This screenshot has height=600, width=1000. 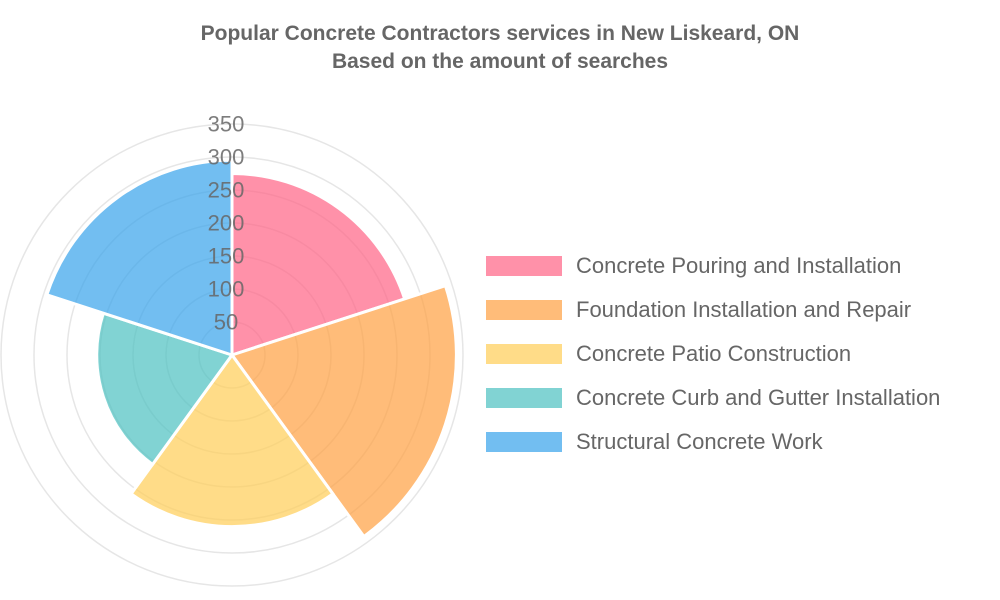 I want to click on radial-tick-label: 250, so click(x=226, y=190).